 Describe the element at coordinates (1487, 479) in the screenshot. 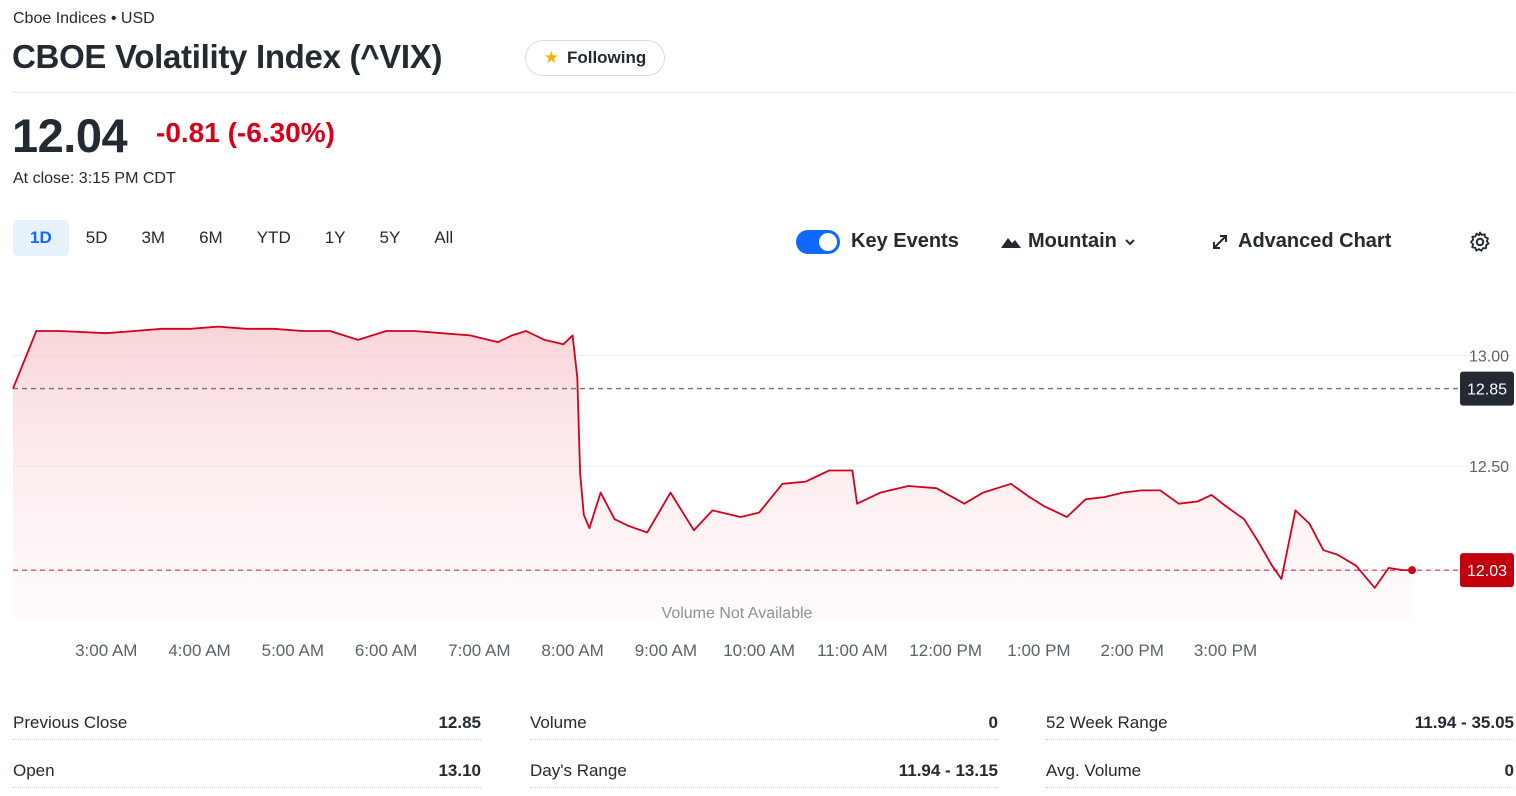

I see `price-badges: 12.85 12.03` at that location.